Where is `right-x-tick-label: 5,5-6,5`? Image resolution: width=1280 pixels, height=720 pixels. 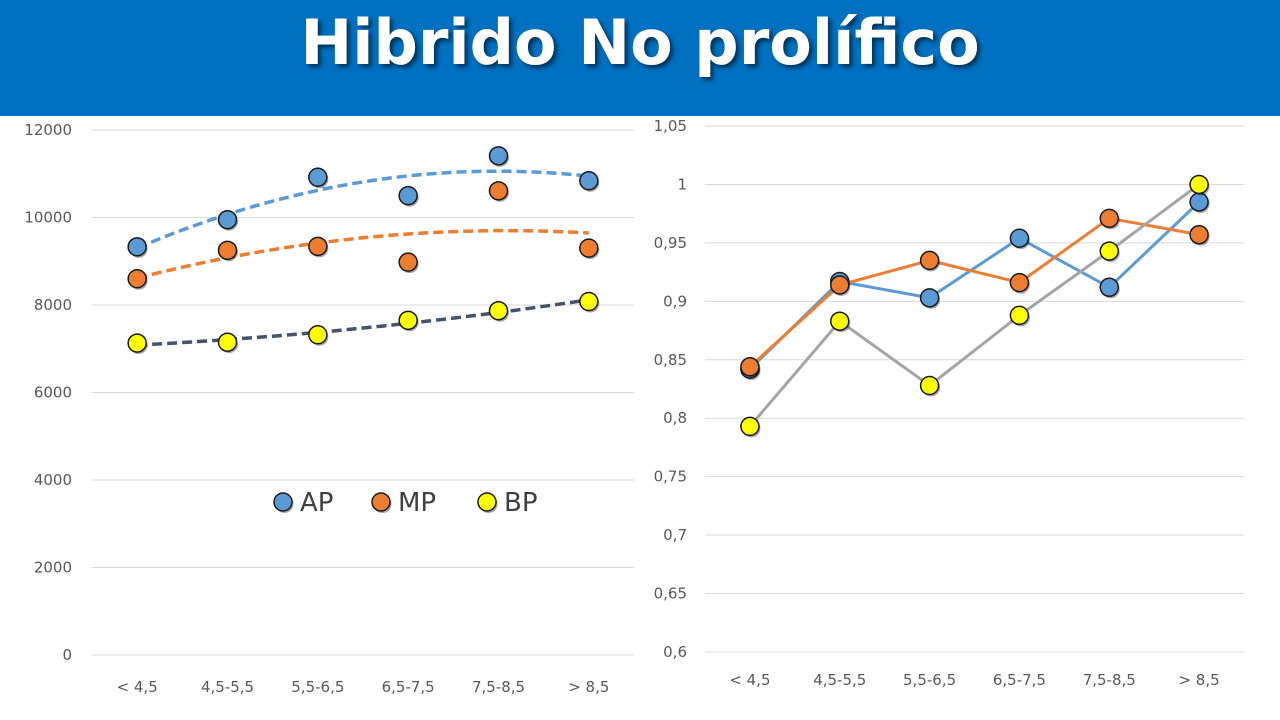
right-x-tick-label: 5,5-6,5 is located at coordinates (929, 680).